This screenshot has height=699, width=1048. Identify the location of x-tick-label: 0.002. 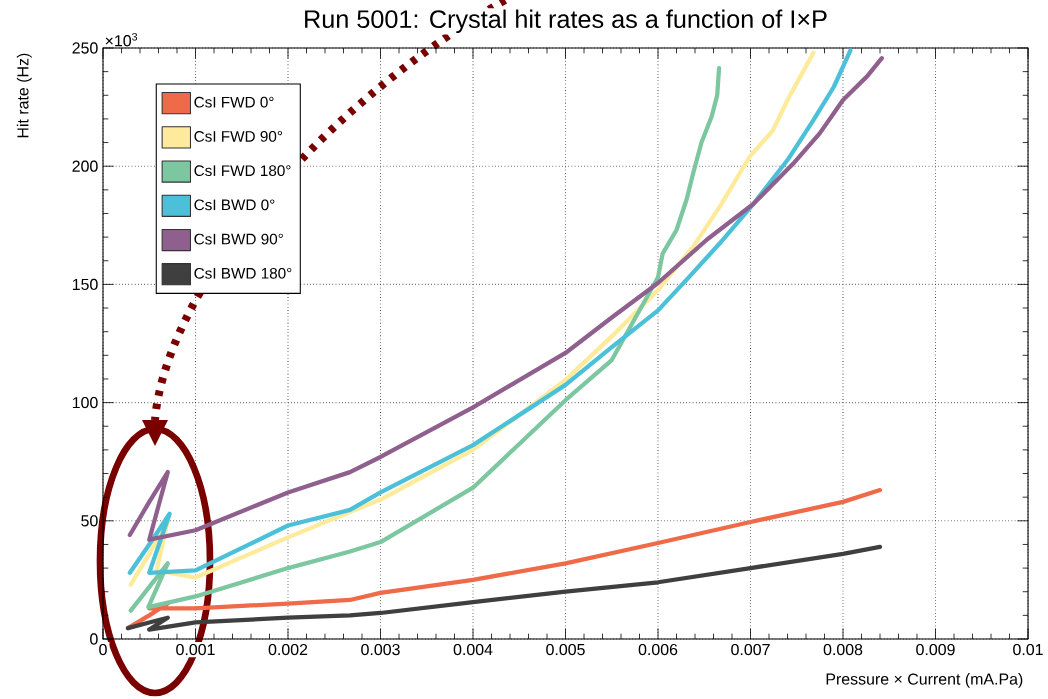
(288, 649).